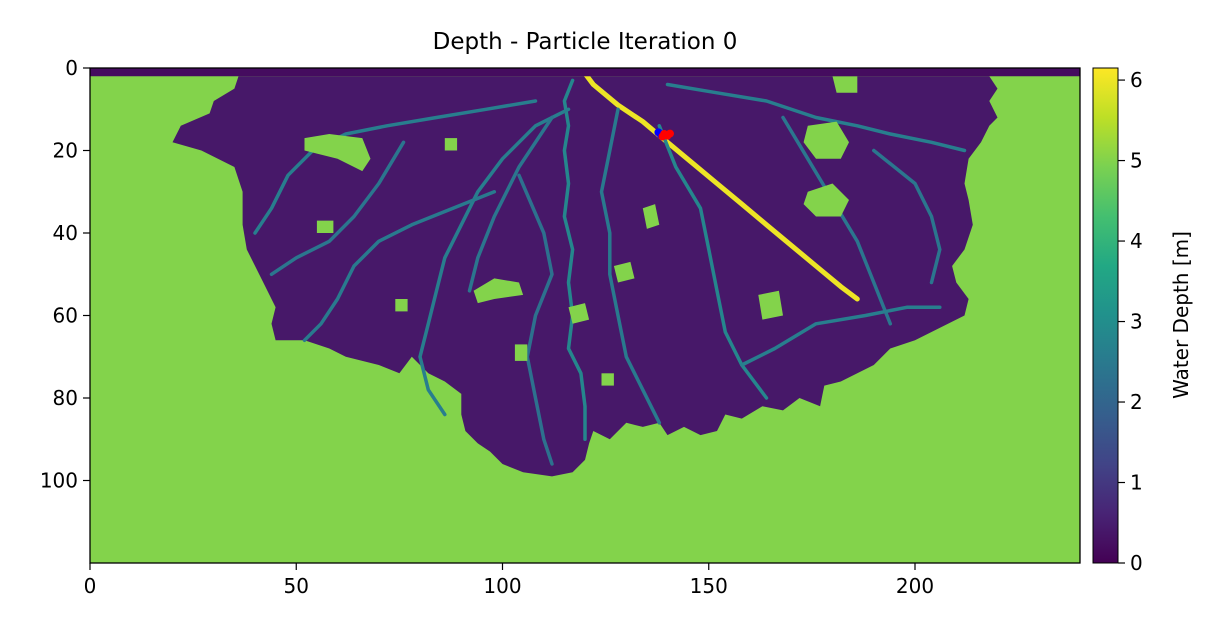  Describe the element at coordinates (1136, 483) in the screenshot. I see `colorbar-tick-label: 1` at that location.